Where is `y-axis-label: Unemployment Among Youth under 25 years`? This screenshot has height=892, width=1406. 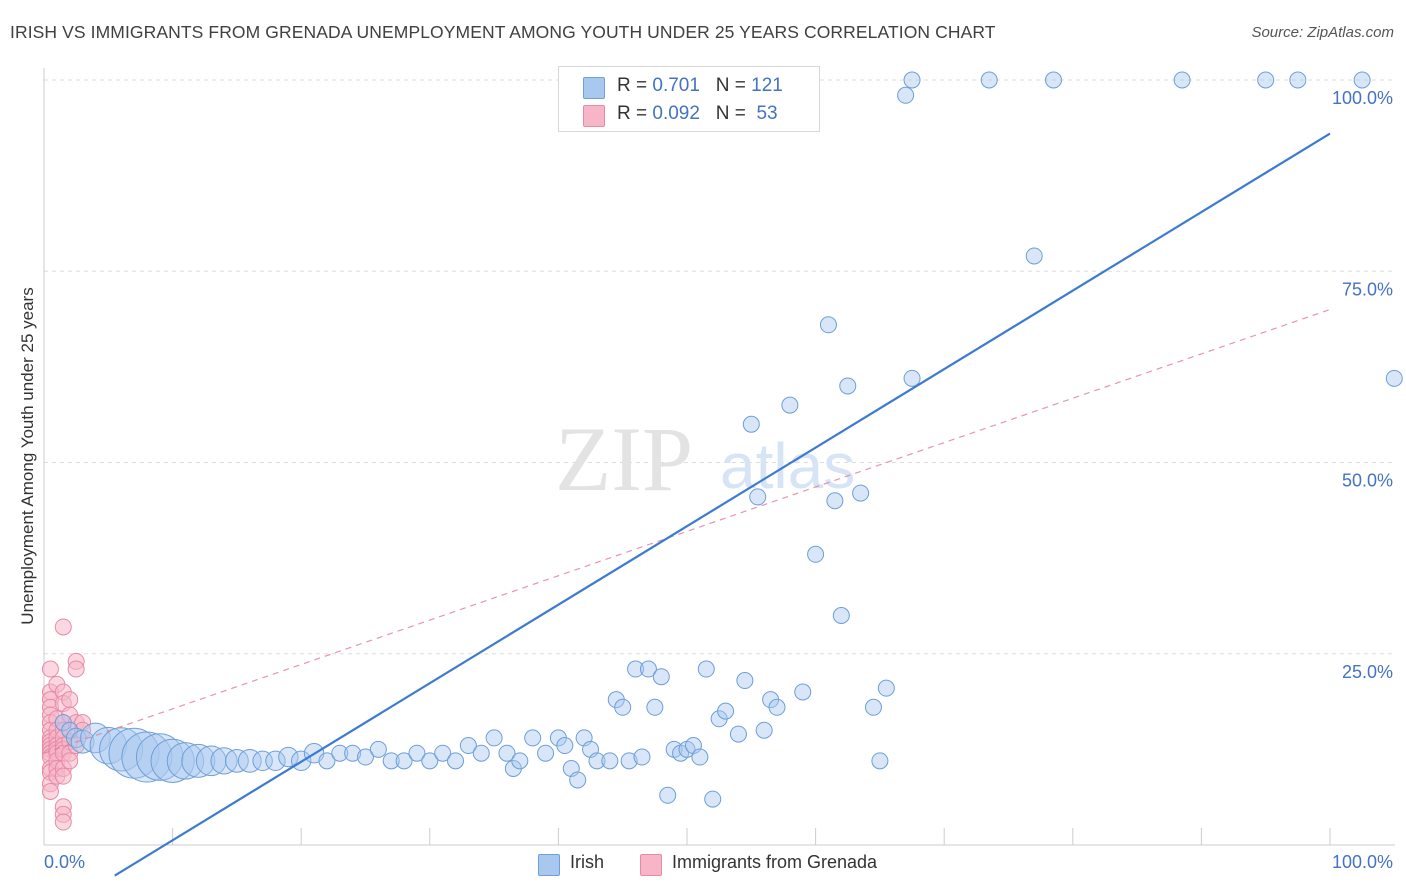
y-axis-label: Unemployment Among Youth under 25 years is located at coordinates (27, 455).